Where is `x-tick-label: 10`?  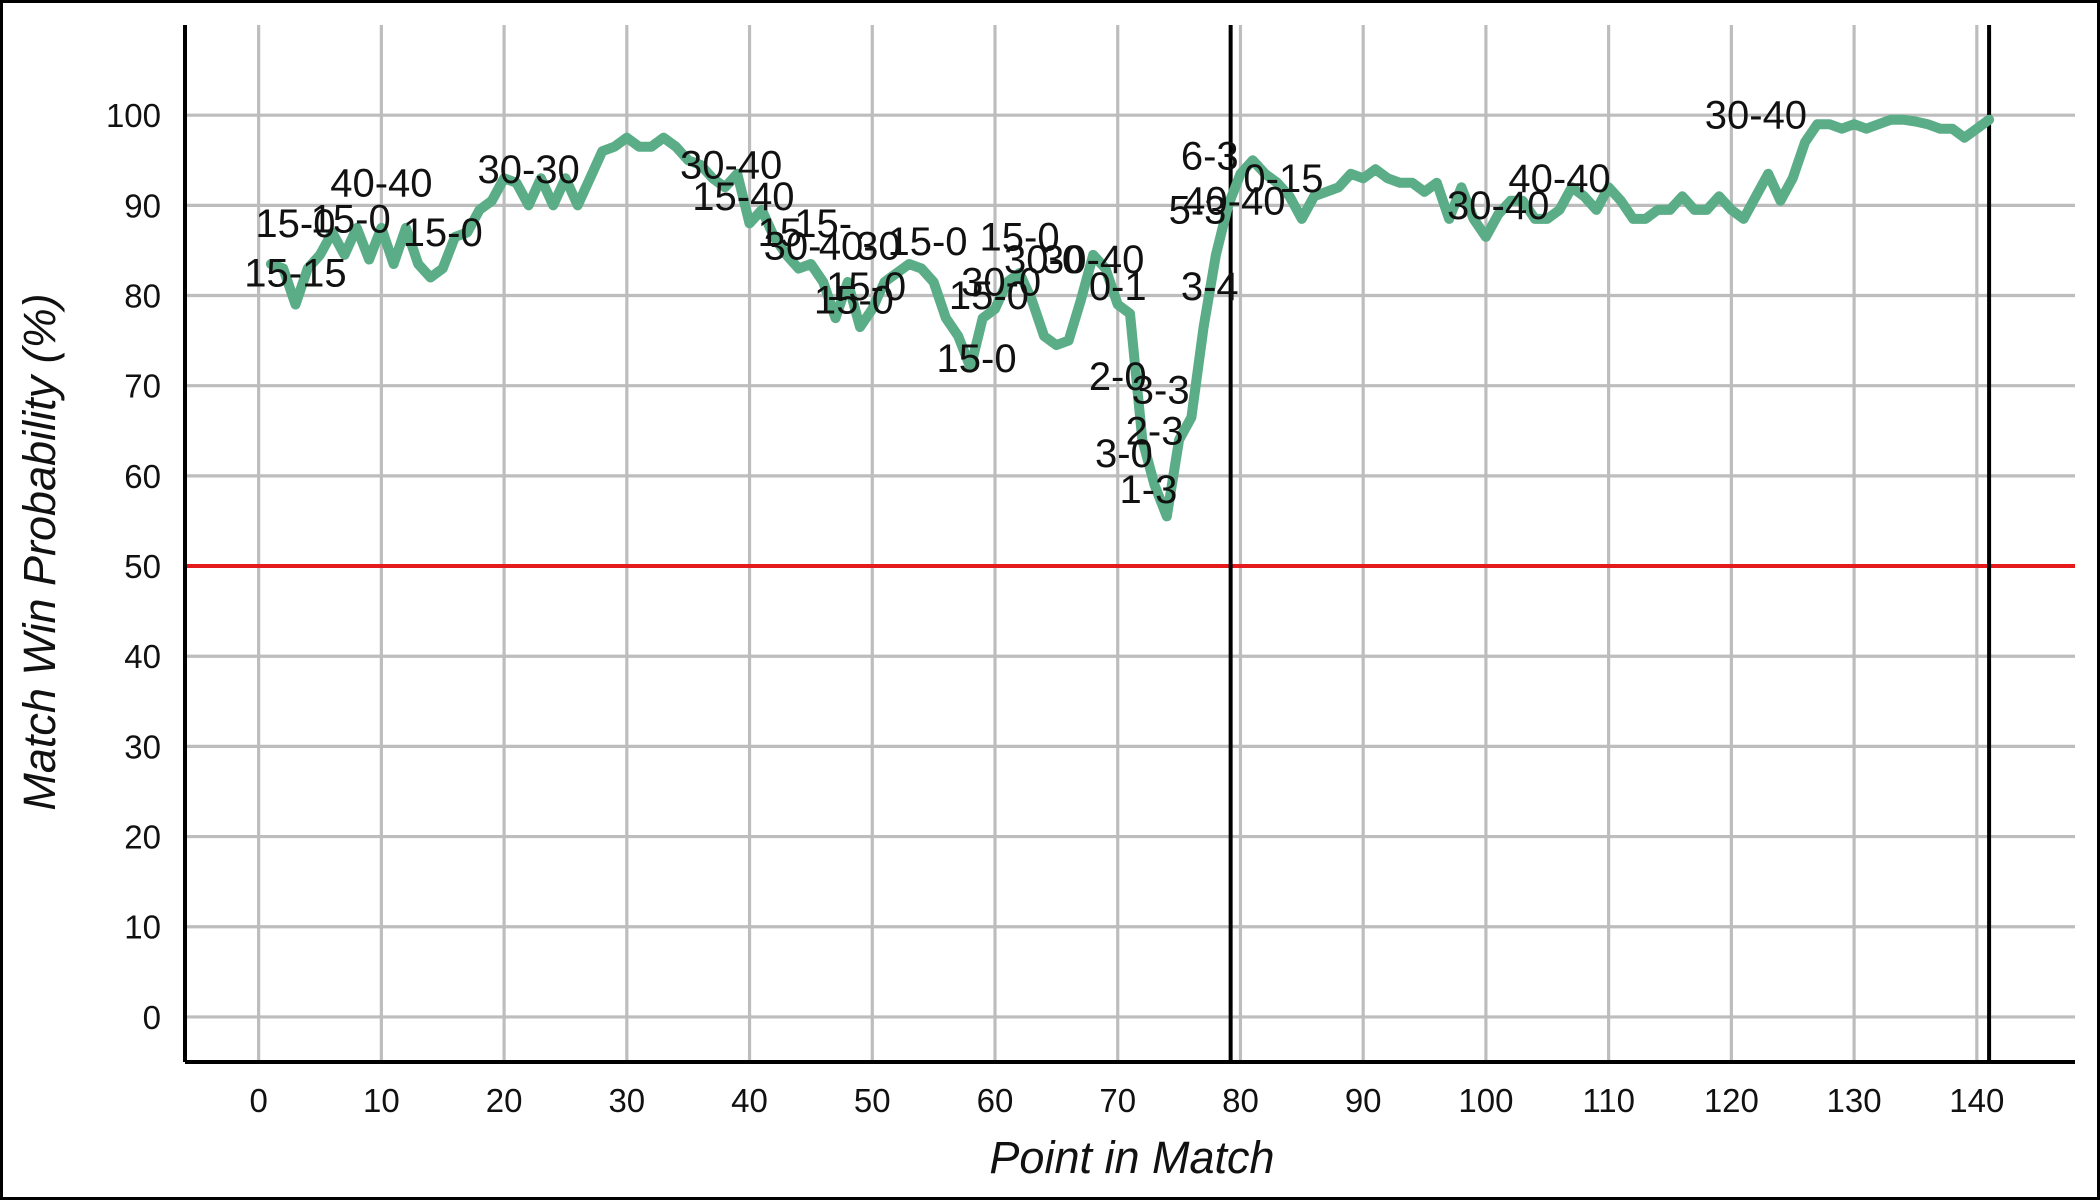
x-tick-label: 10 is located at coordinates (381, 1100).